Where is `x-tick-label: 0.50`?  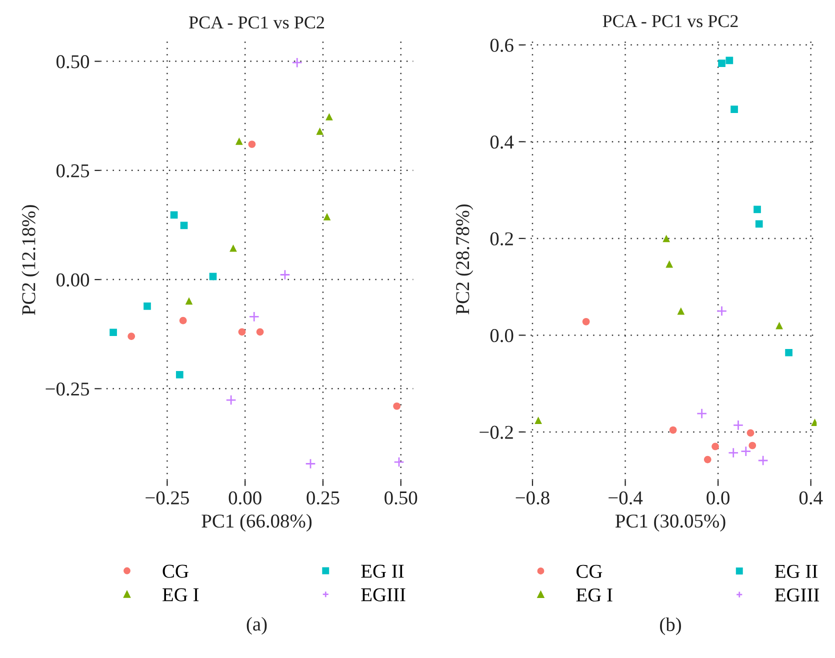 x-tick-label: 0.50 is located at coordinates (401, 498).